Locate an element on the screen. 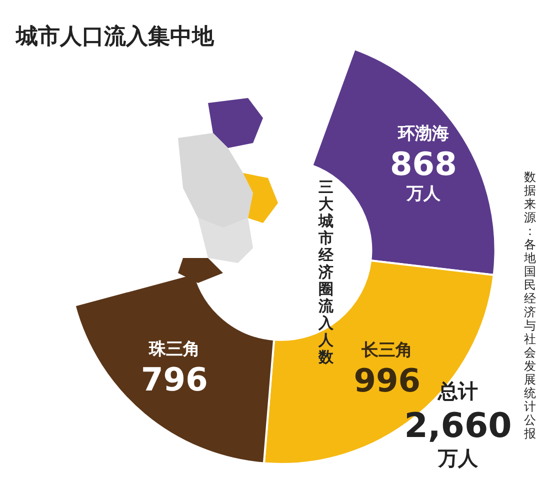 The height and width of the screenshot is (493, 550). data-label: 796 is located at coordinates (174, 379).